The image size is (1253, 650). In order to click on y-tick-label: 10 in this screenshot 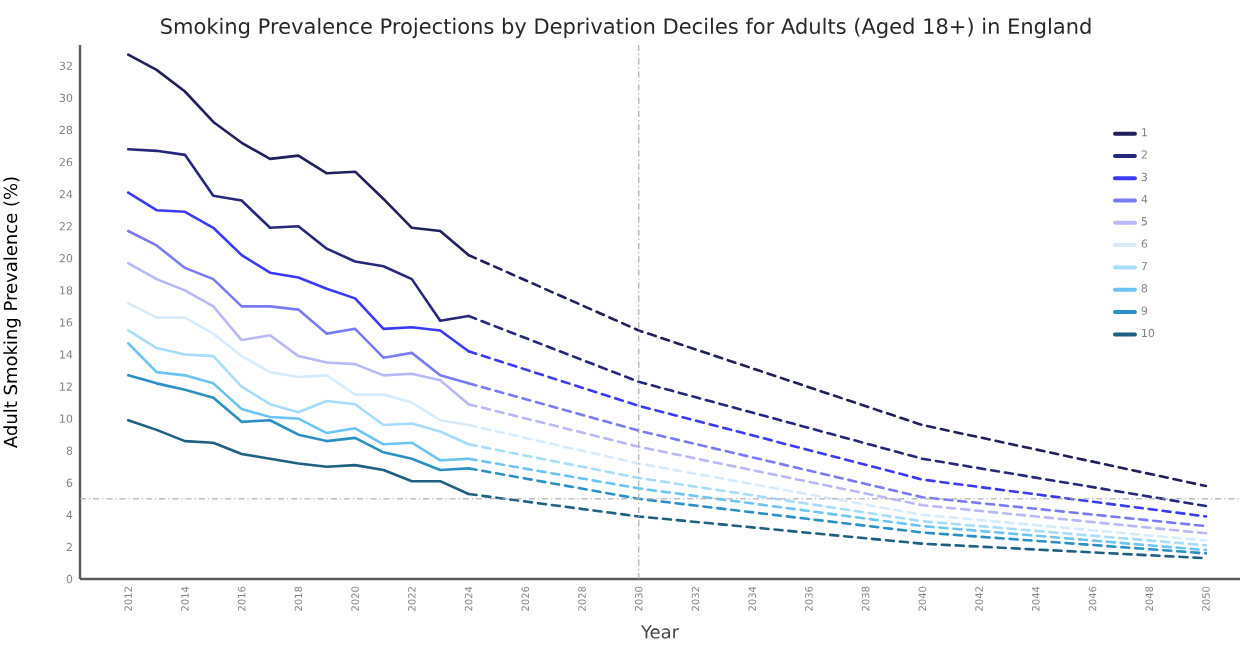, I will do `click(66, 418)`.